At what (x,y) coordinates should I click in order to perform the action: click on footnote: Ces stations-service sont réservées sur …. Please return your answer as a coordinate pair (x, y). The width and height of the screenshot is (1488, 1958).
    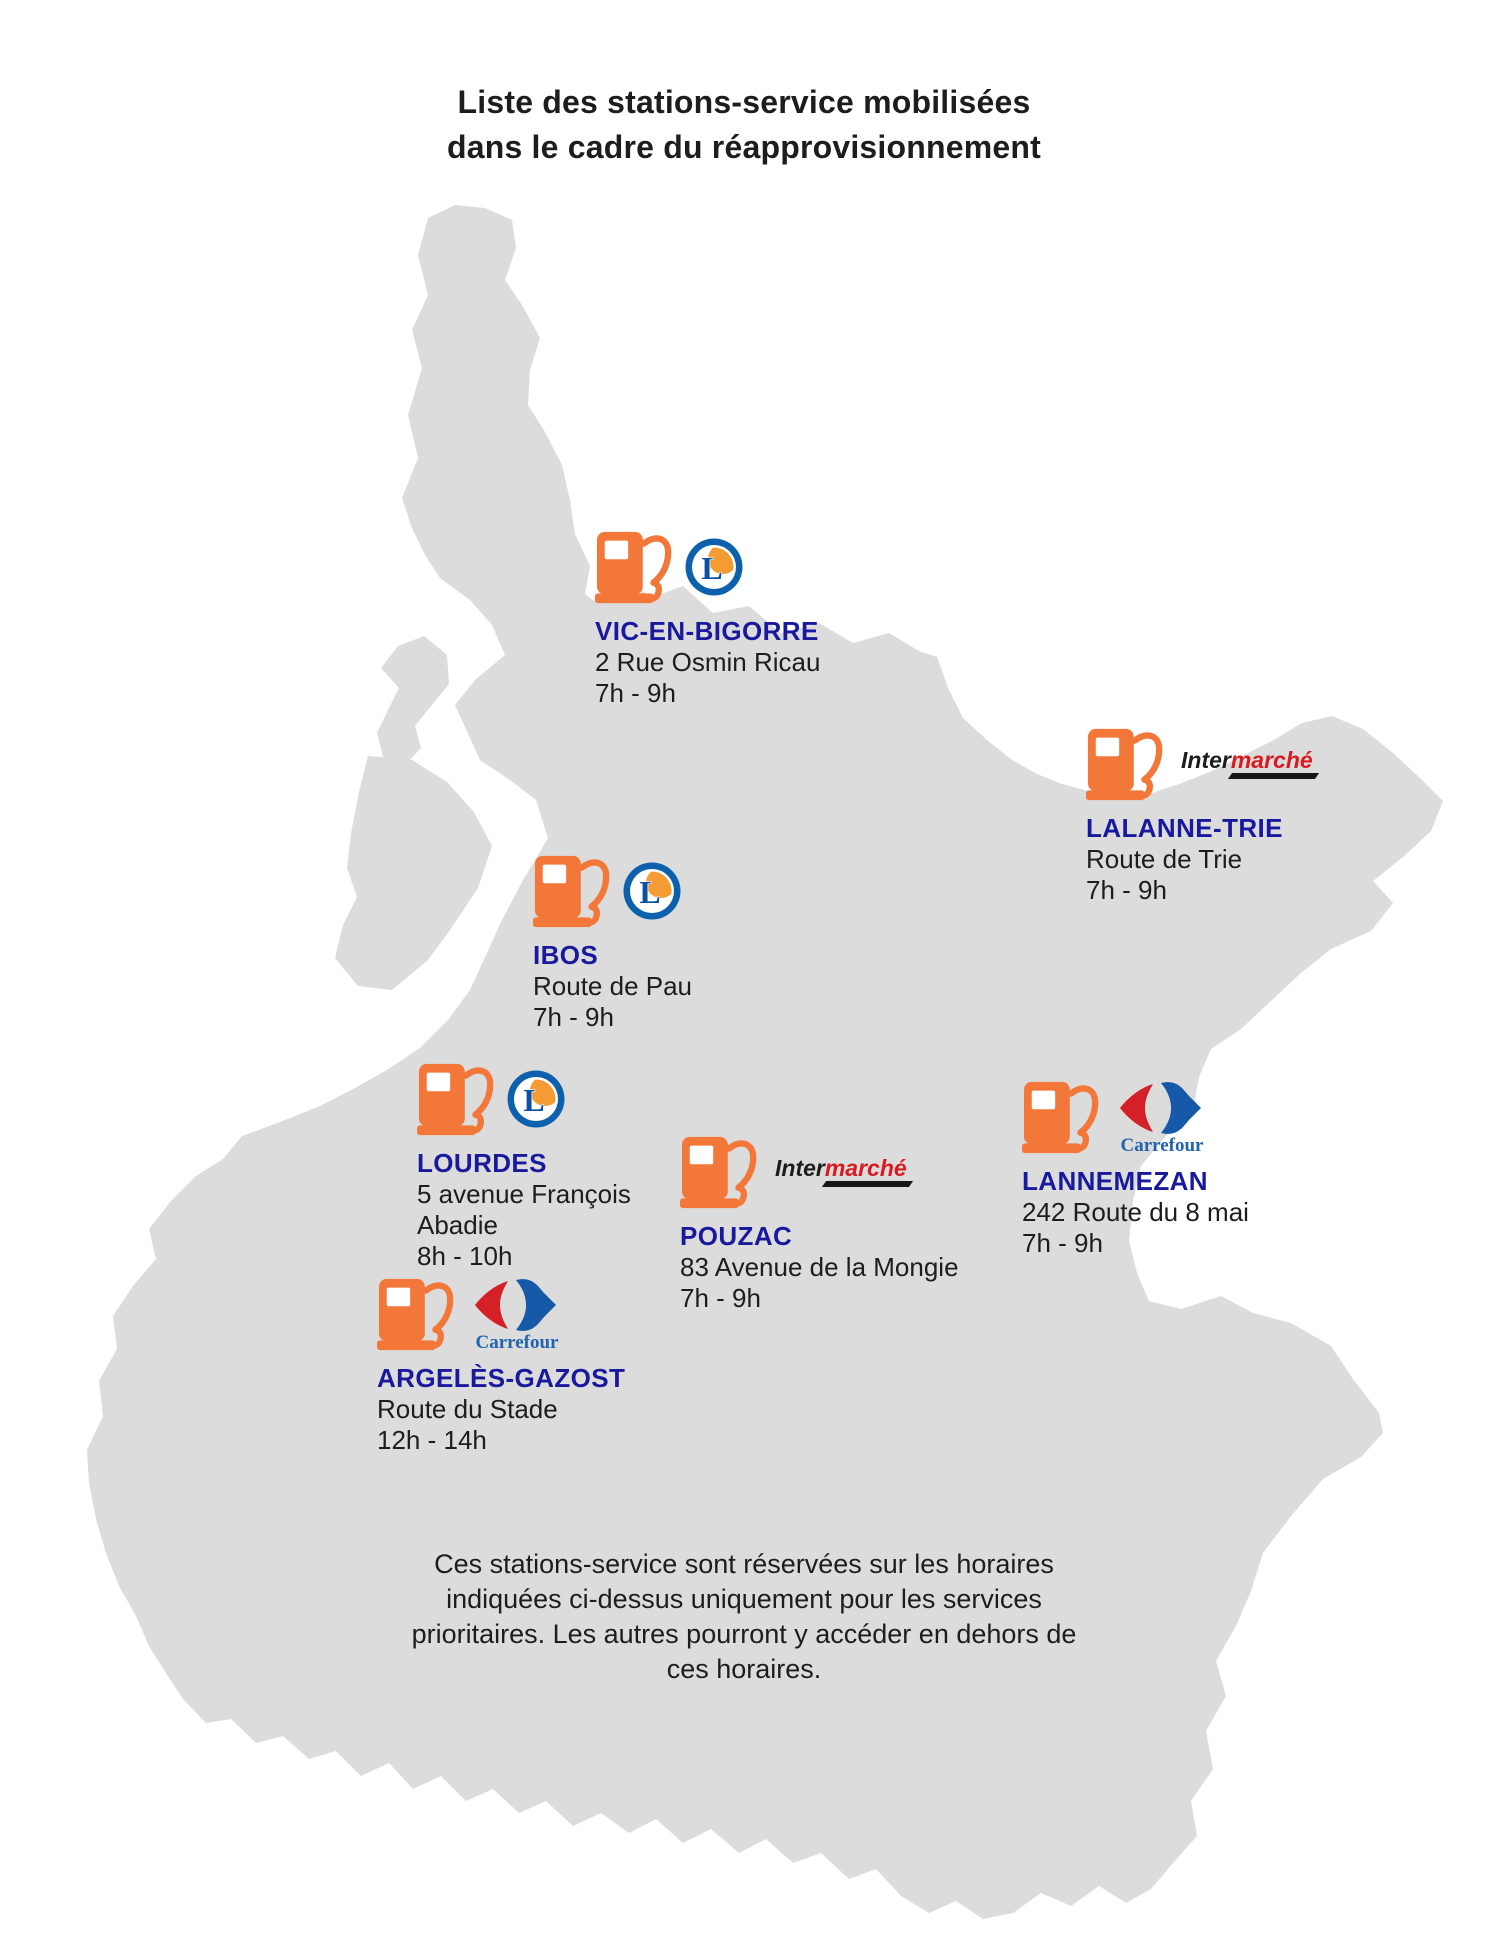
    Looking at the image, I should click on (744, 1617).